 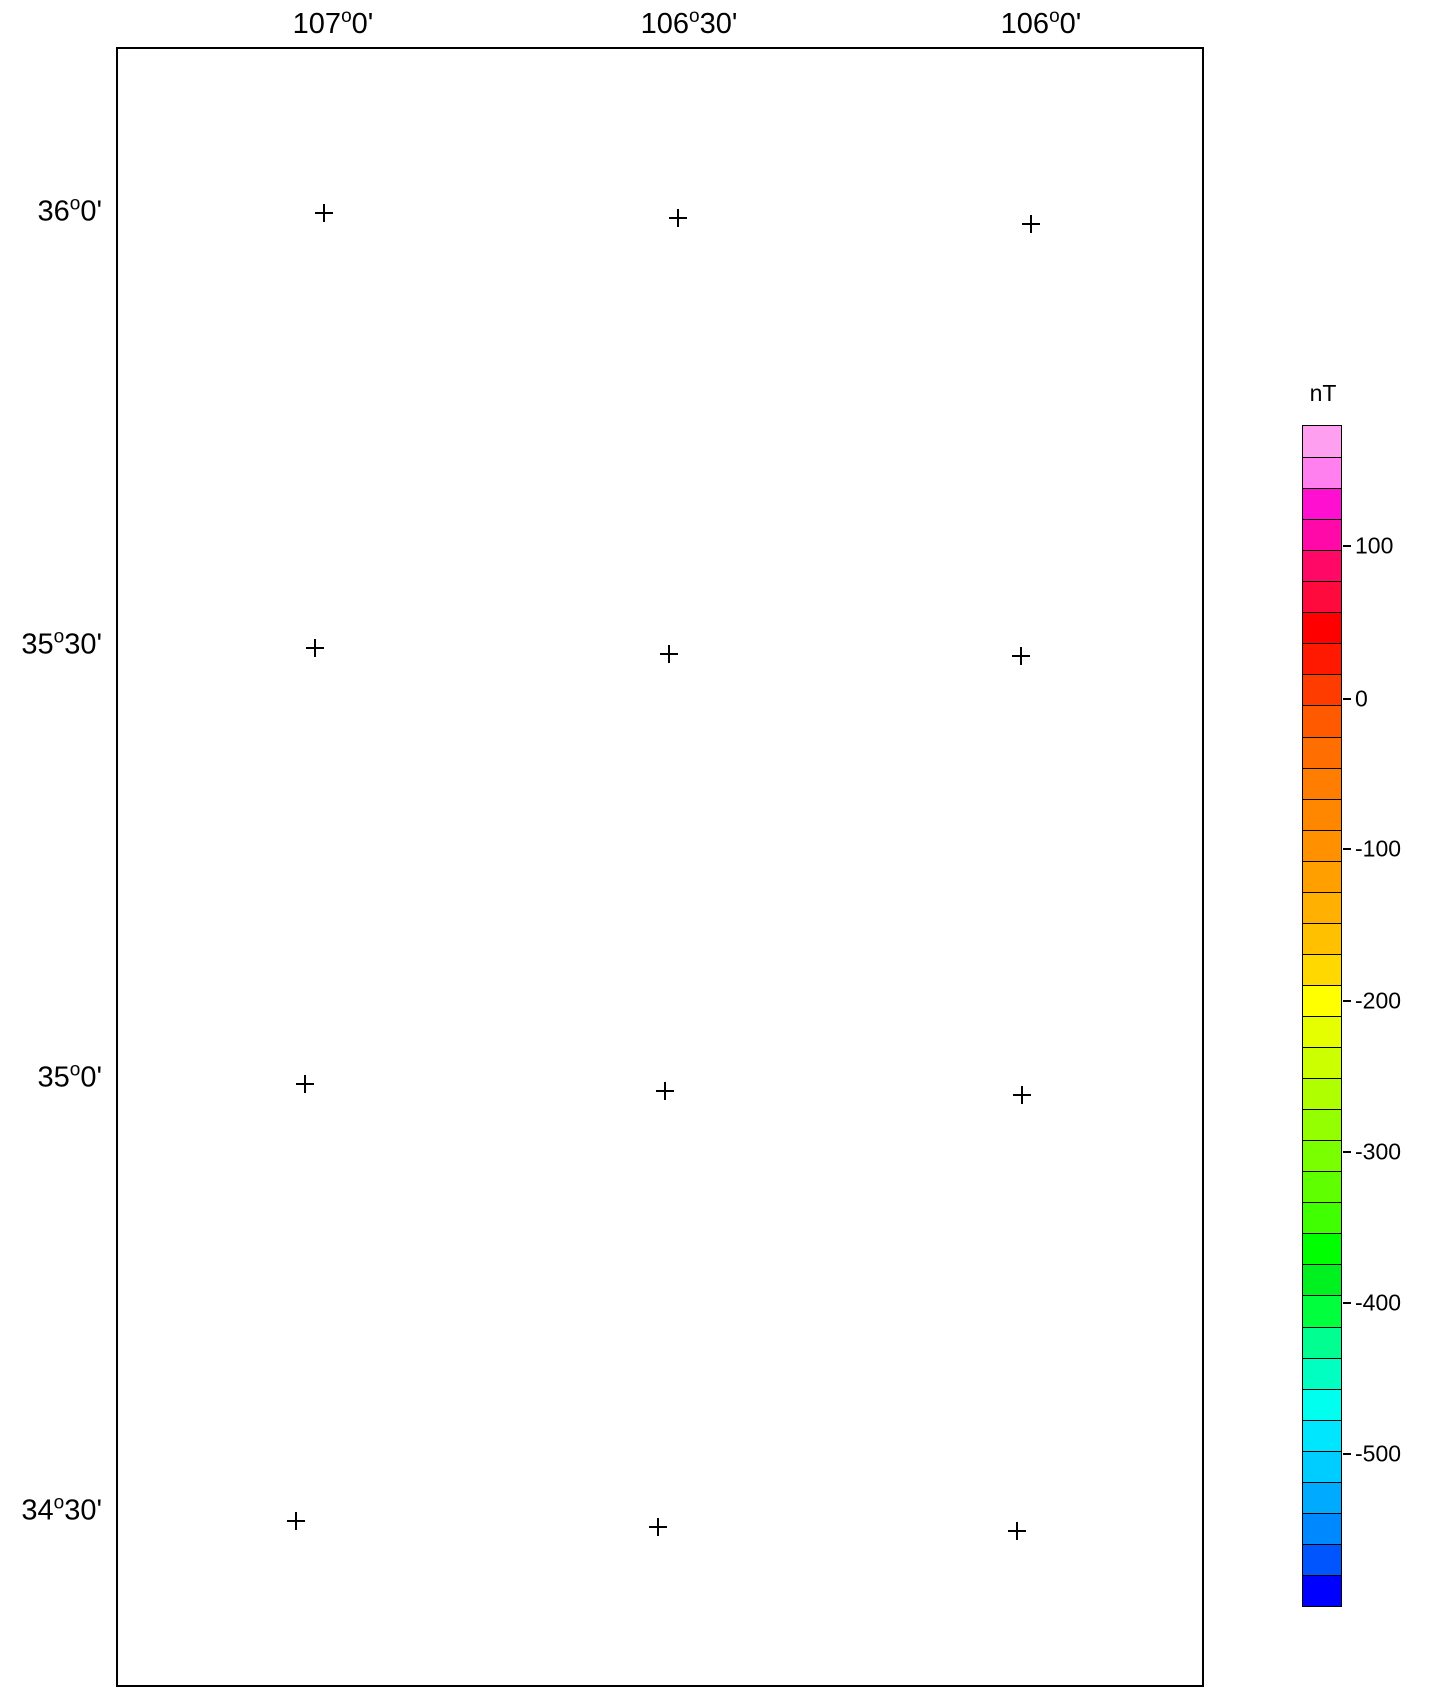 What do you see at coordinates (1378, 1453) in the screenshot?
I see `colorbar-tick-label: -500` at bounding box center [1378, 1453].